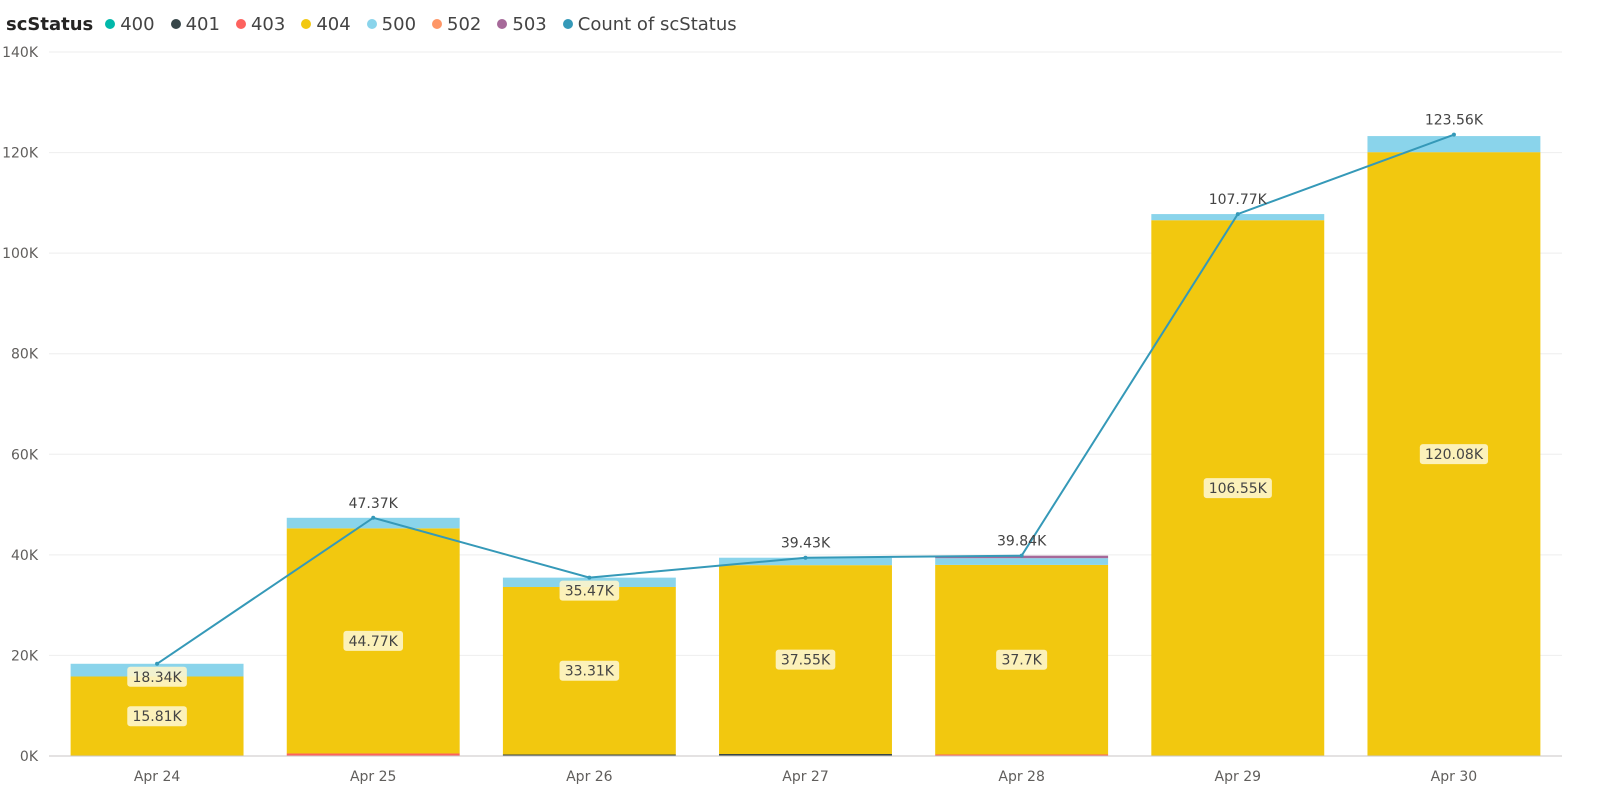 The image size is (1602, 808). I want to click on y-tick-label: 20K, so click(25, 656).